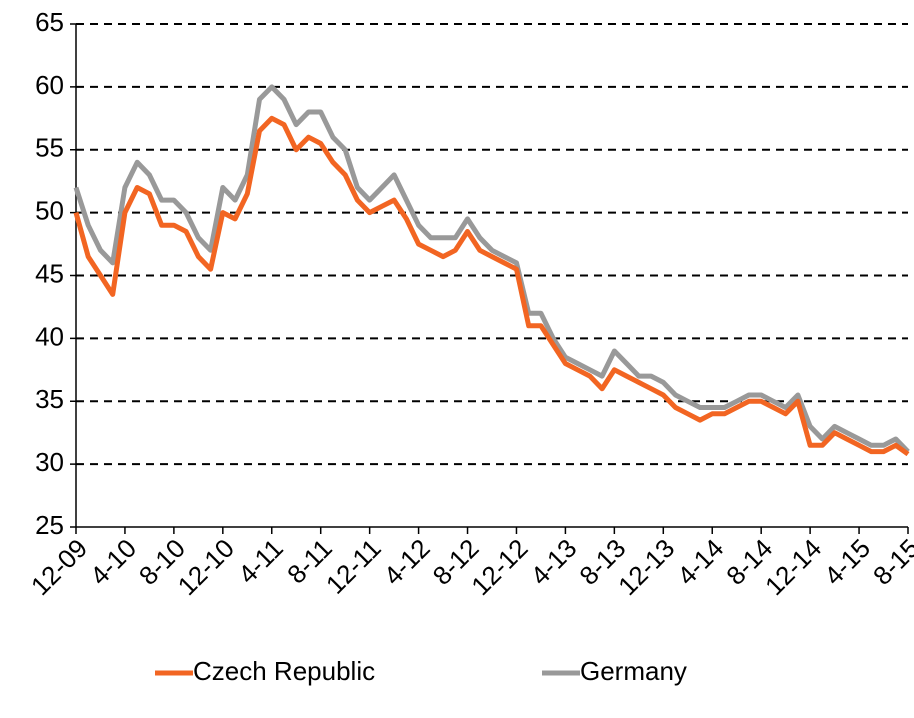 The width and height of the screenshot is (914, 718). What do you see at coordinates (49, 462) in the screenshot?
I see `y-tick-label: 30` at bounding box center [49, 462].